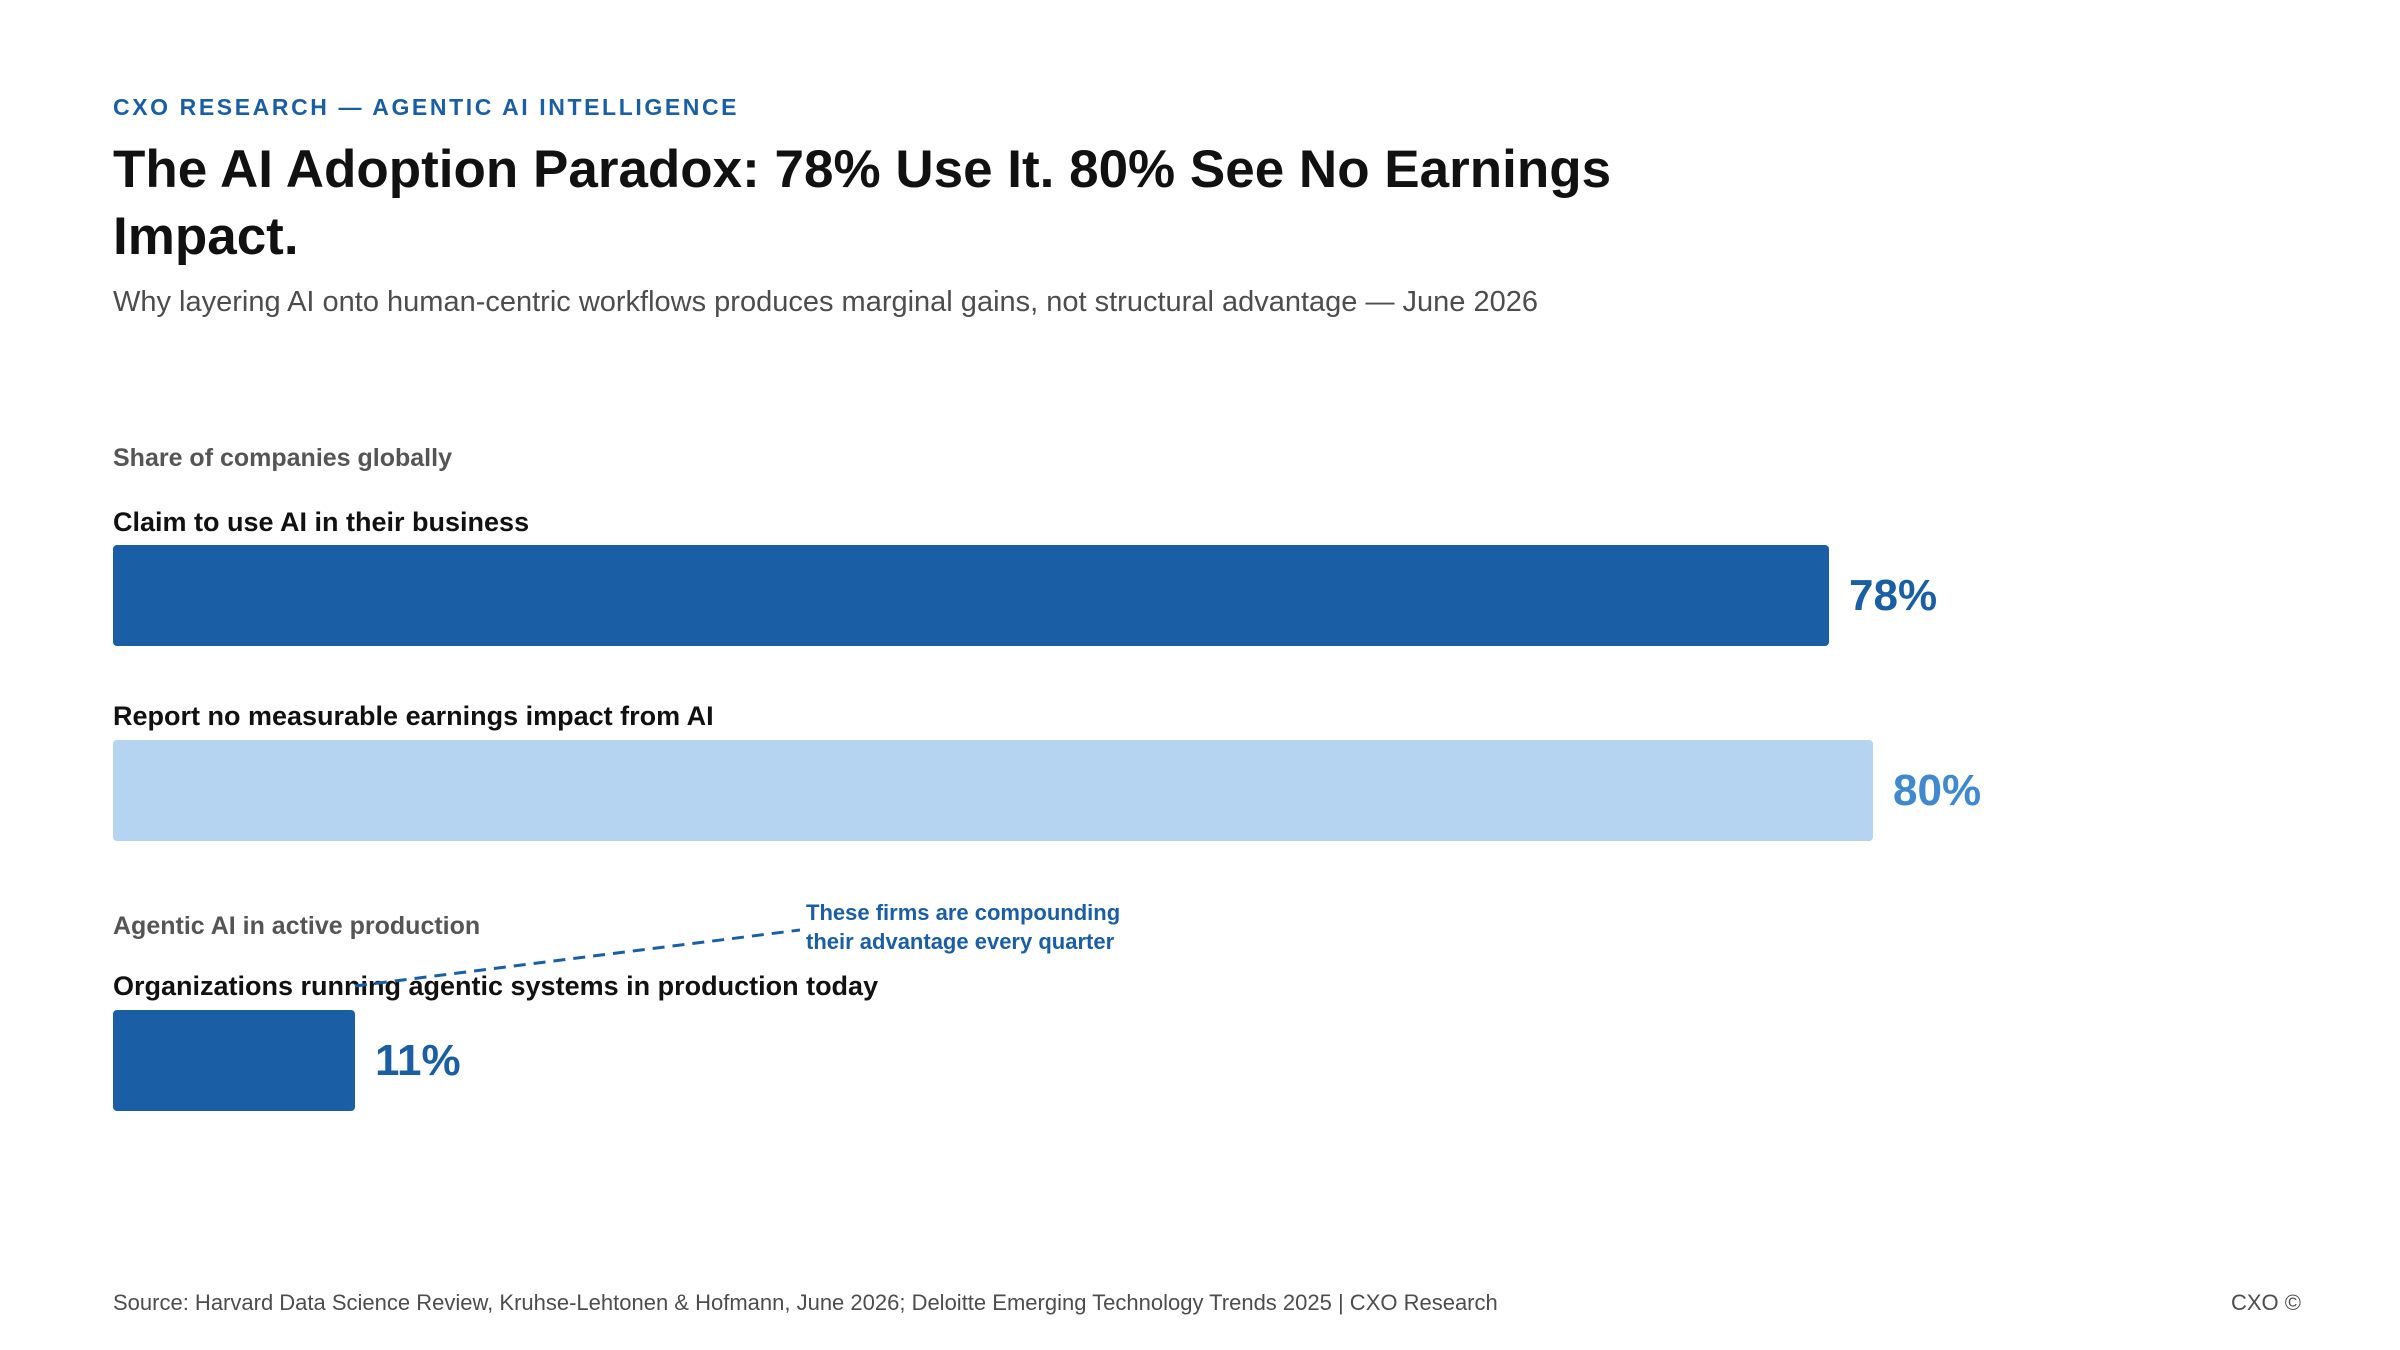  Describe the element at coordinates (963, 912) in the screenshot. I see `annotation-line-1: These firms are compounding` at that location.